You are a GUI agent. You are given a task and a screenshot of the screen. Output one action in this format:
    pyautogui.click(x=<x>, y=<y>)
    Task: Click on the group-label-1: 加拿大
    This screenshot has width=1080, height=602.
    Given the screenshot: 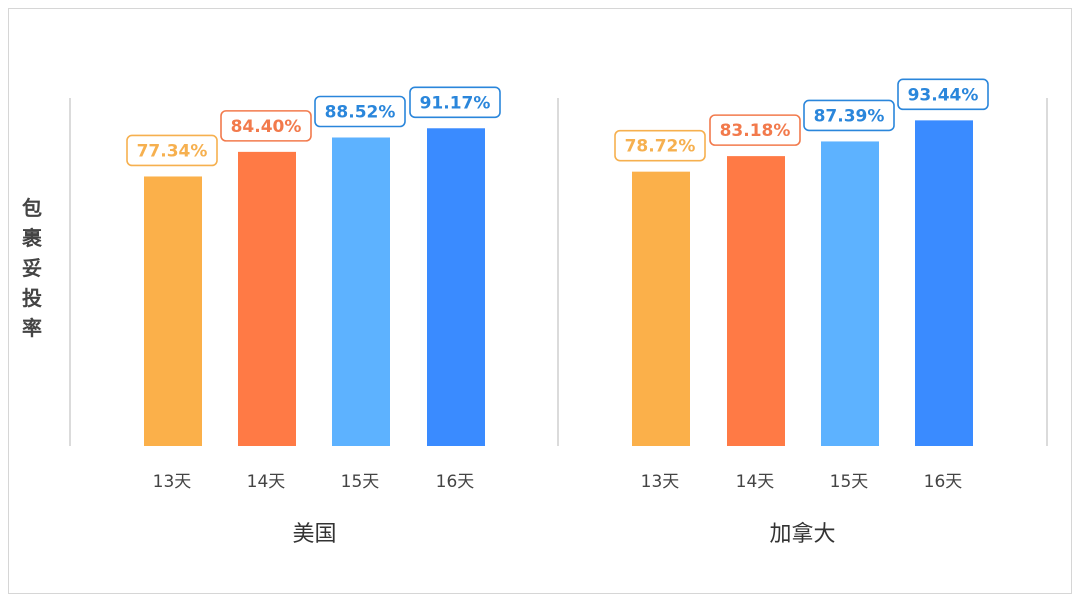 What is the action you would take?
    pyautogui.click(x=802, y=534)
    